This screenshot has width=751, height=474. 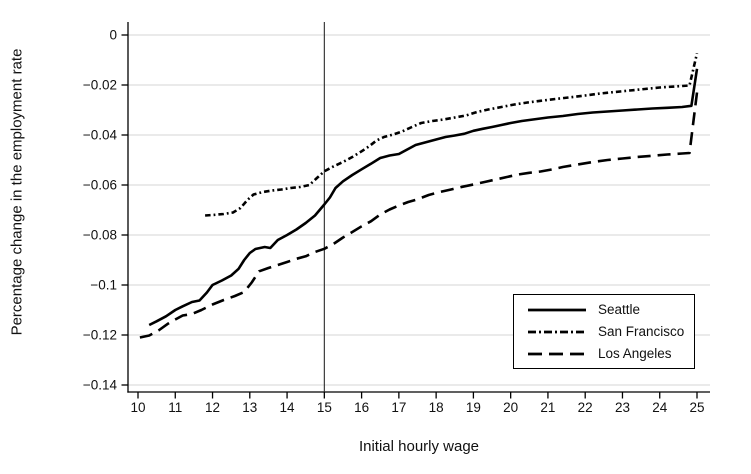 I want to click on x-tick-label: 24, so click(x=660, y=407).